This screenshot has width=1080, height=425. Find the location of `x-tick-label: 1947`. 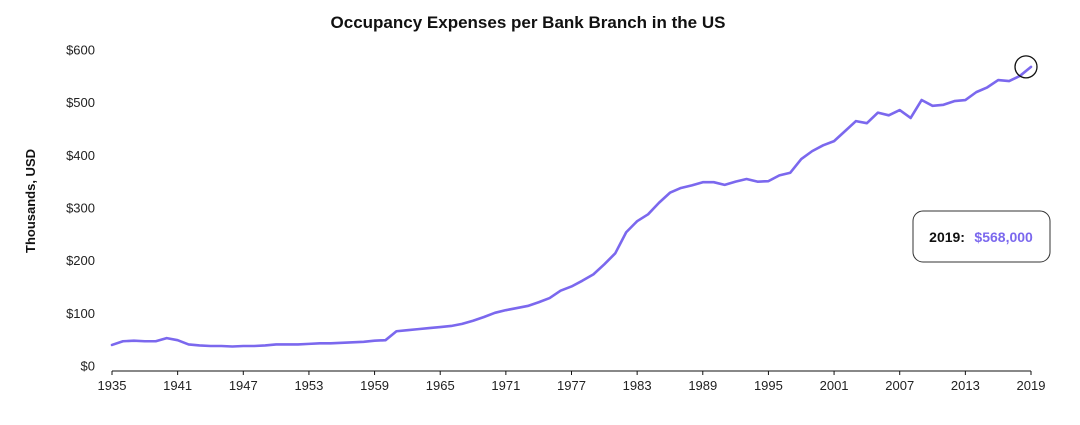

x-tick-label: 1947 is located at coordinates (243, 385).